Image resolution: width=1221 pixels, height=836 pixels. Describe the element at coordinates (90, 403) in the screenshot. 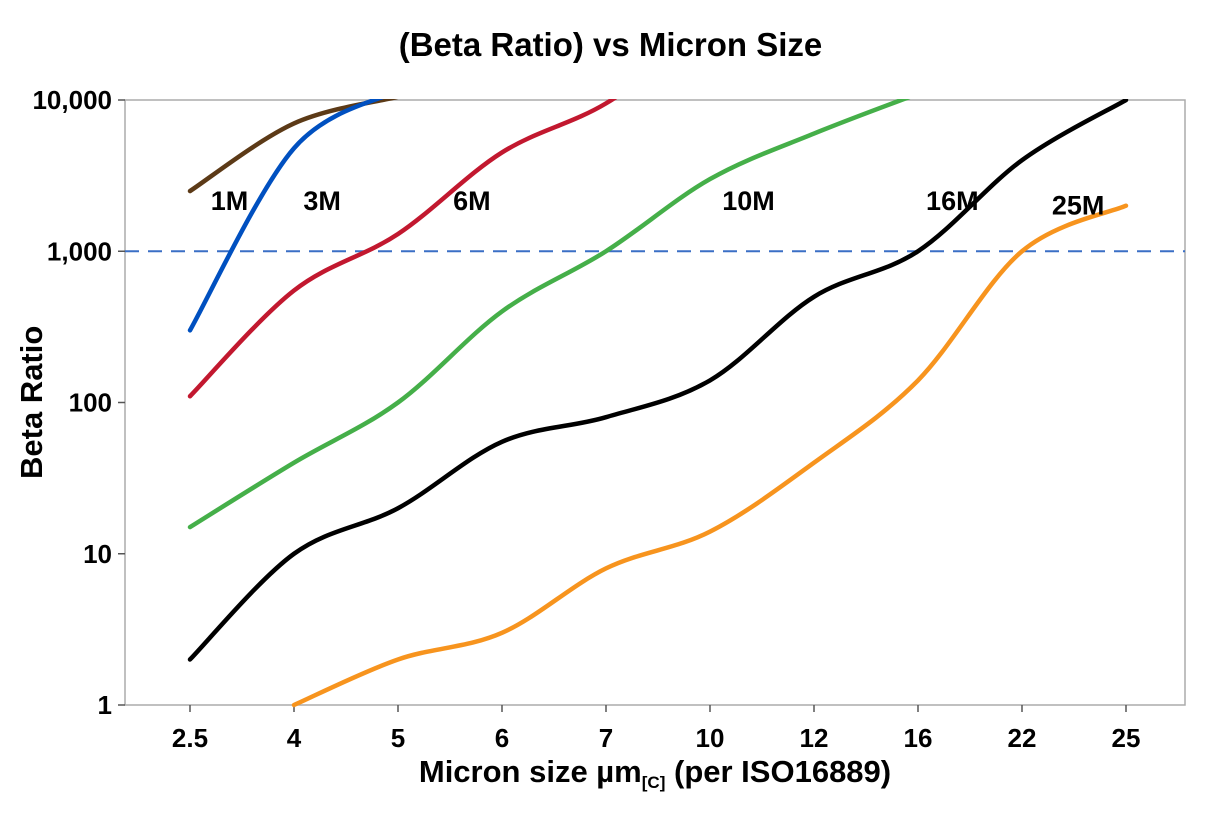

I see `y-tick-label: 100` at that location.